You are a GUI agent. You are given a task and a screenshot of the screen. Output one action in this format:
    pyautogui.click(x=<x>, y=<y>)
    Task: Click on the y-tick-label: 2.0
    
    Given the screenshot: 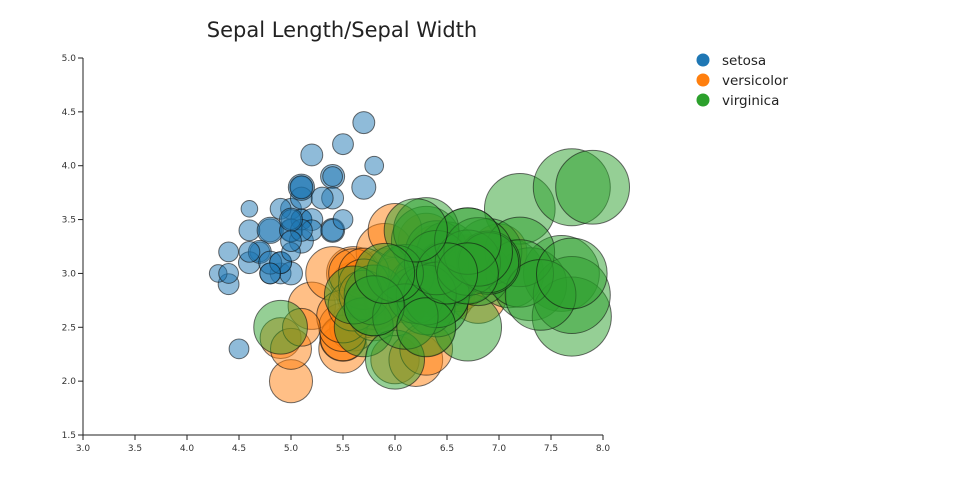 What is the action you would take?
    pyautogui.click(x=69, y=382)
    